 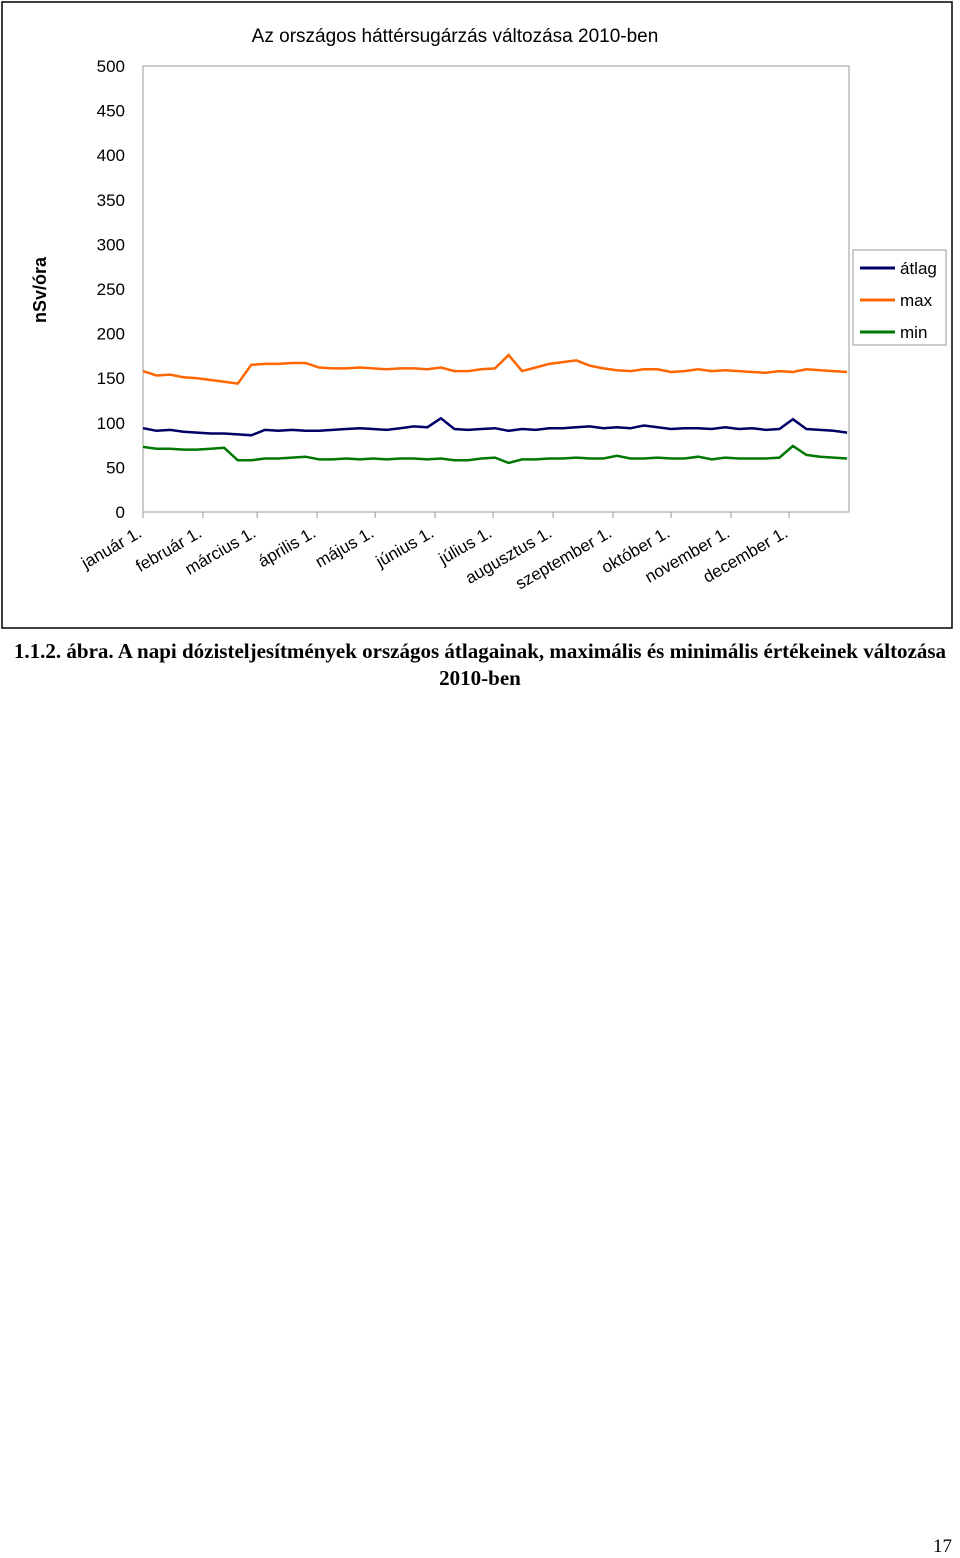 What do you see at coordinates (111, 244) in the screenshot?
I see `y-tick-label: 300` at bounding box center [111, 244].